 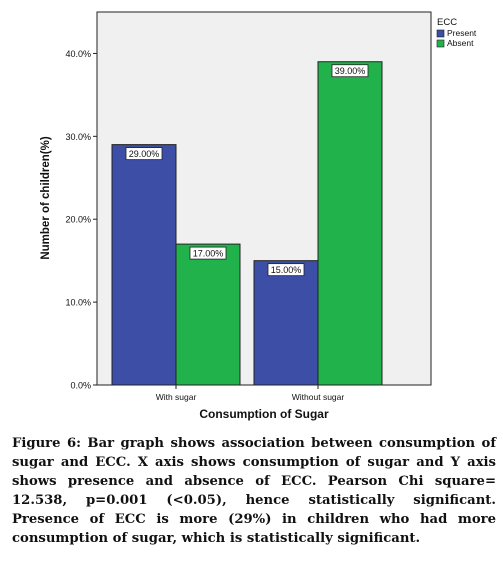 I want to click on x-tick-label: With sugar, so click(x=176, y=397).